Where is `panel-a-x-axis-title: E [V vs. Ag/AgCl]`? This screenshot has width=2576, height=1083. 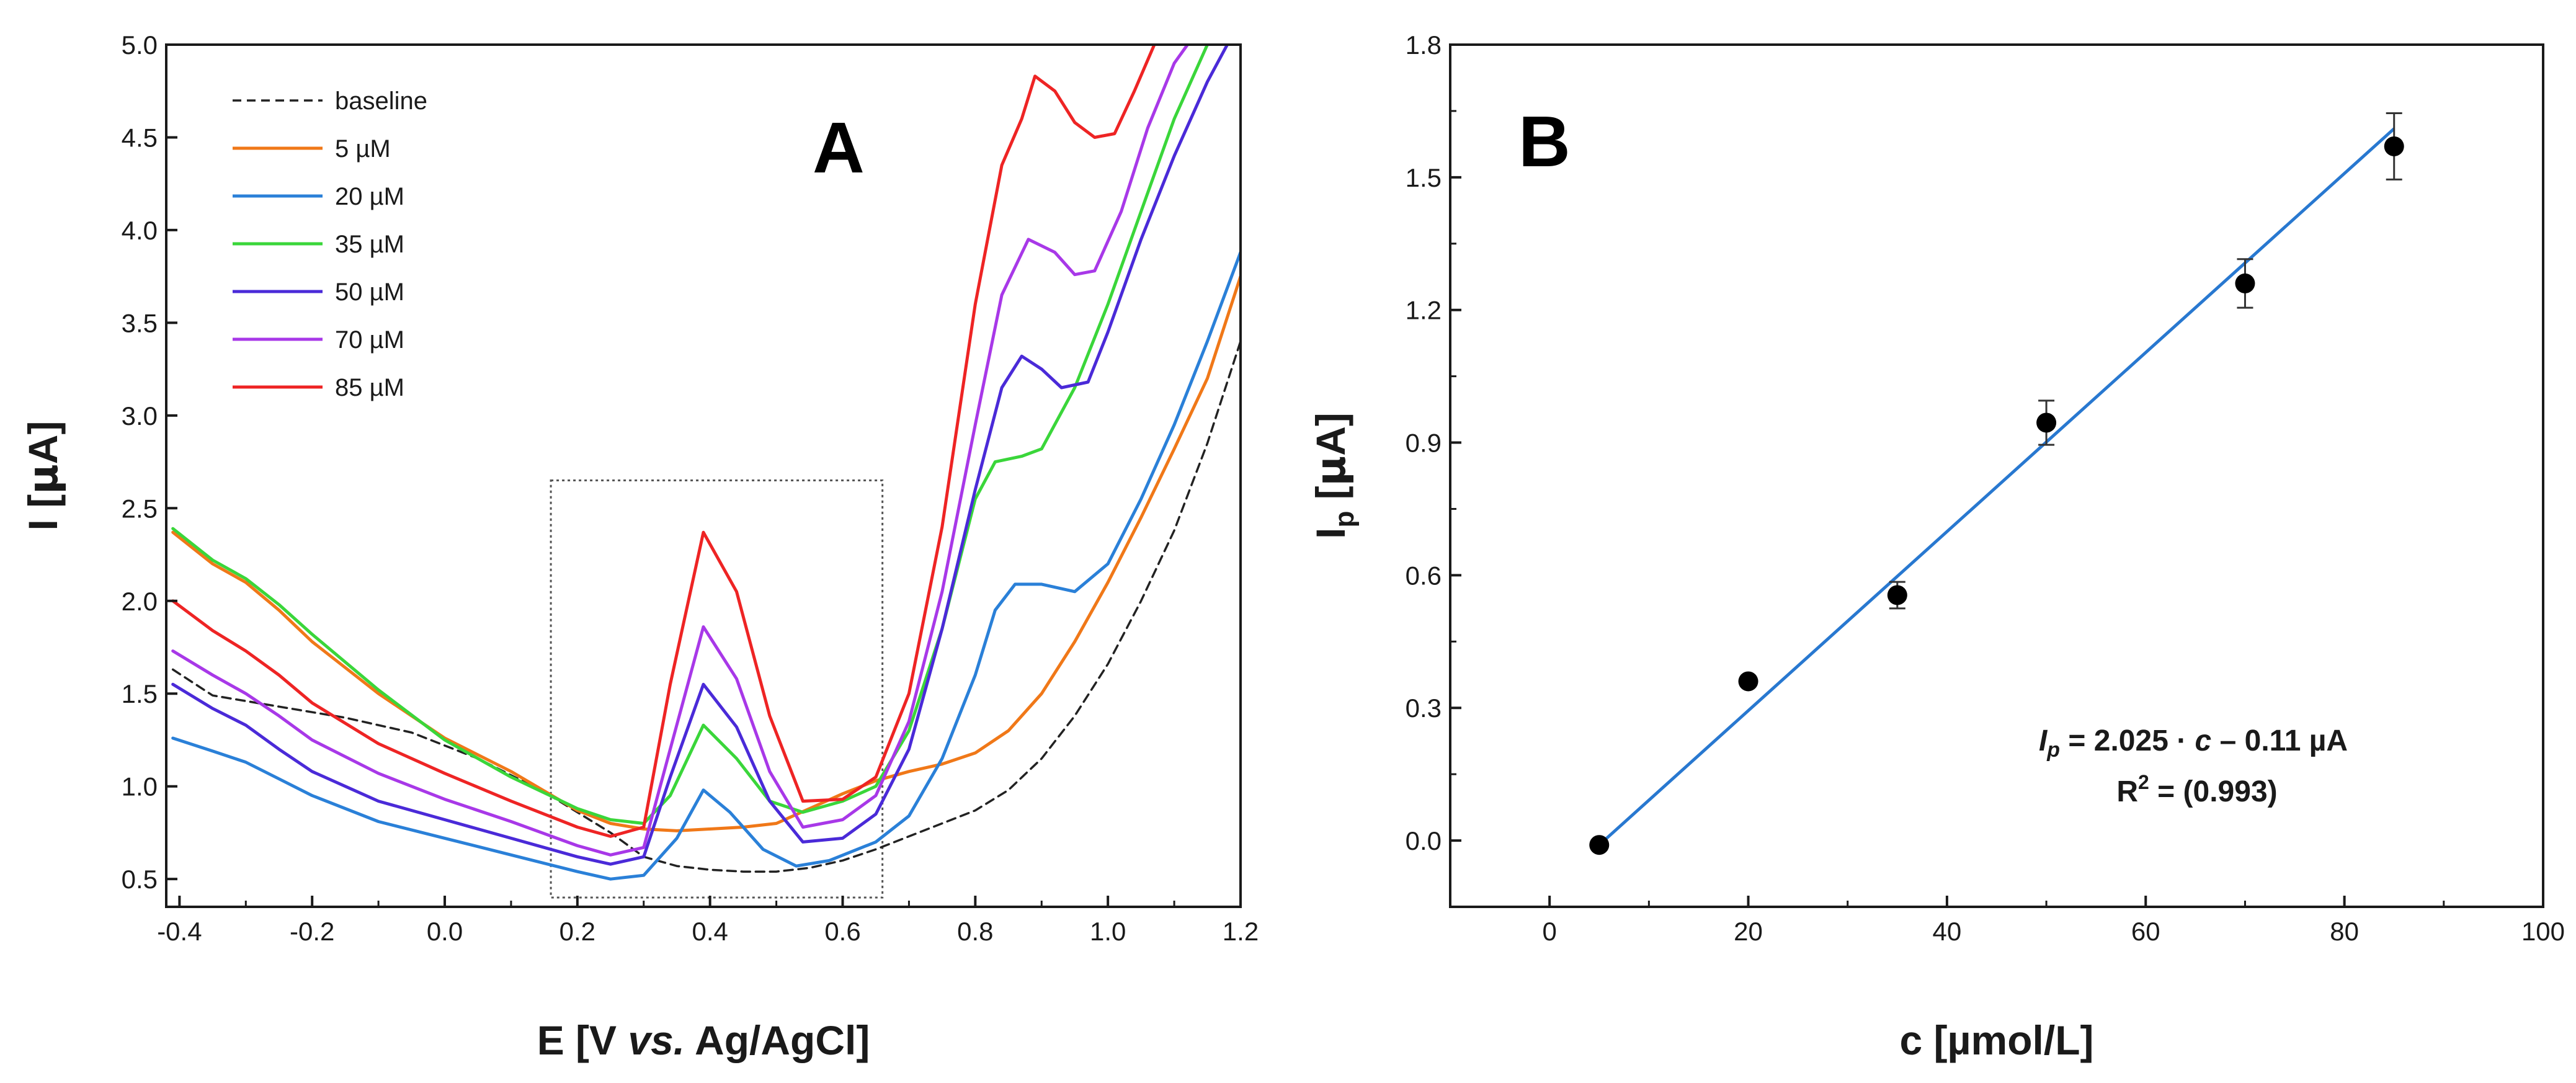
panel-a-x-axis-title: E [V vs. Ag/AgCl] is located at coordinates (703, 1040).